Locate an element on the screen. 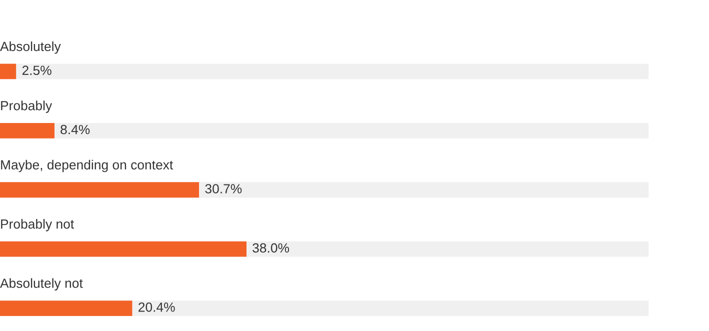  data-label: 20.4% is located at coordinates (156, 307).